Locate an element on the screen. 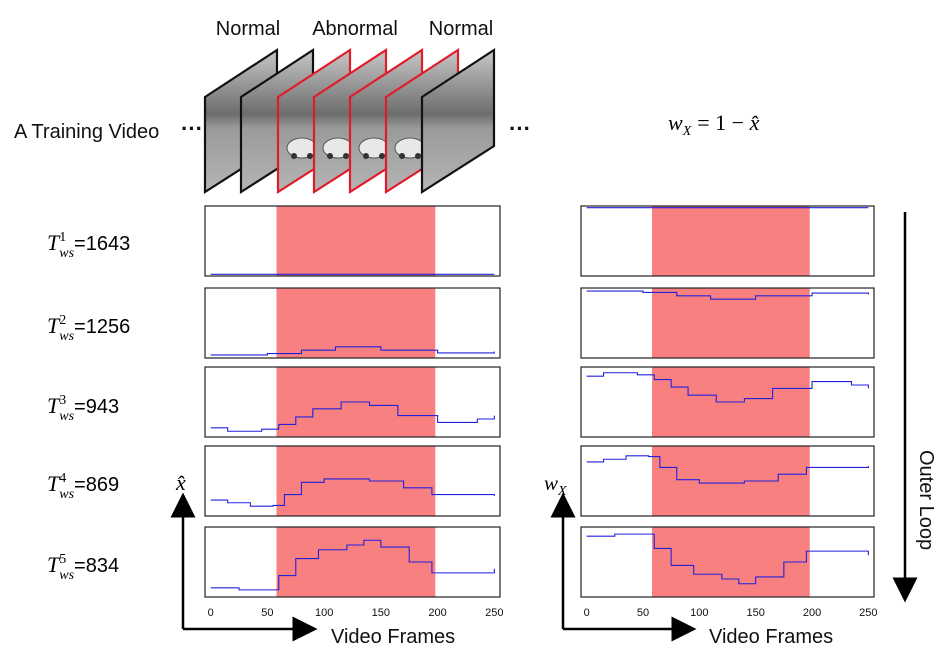 The height and width of the screenshot is (666, 952). header-label-normal-2: Normal is located at coordinates (461, 29).